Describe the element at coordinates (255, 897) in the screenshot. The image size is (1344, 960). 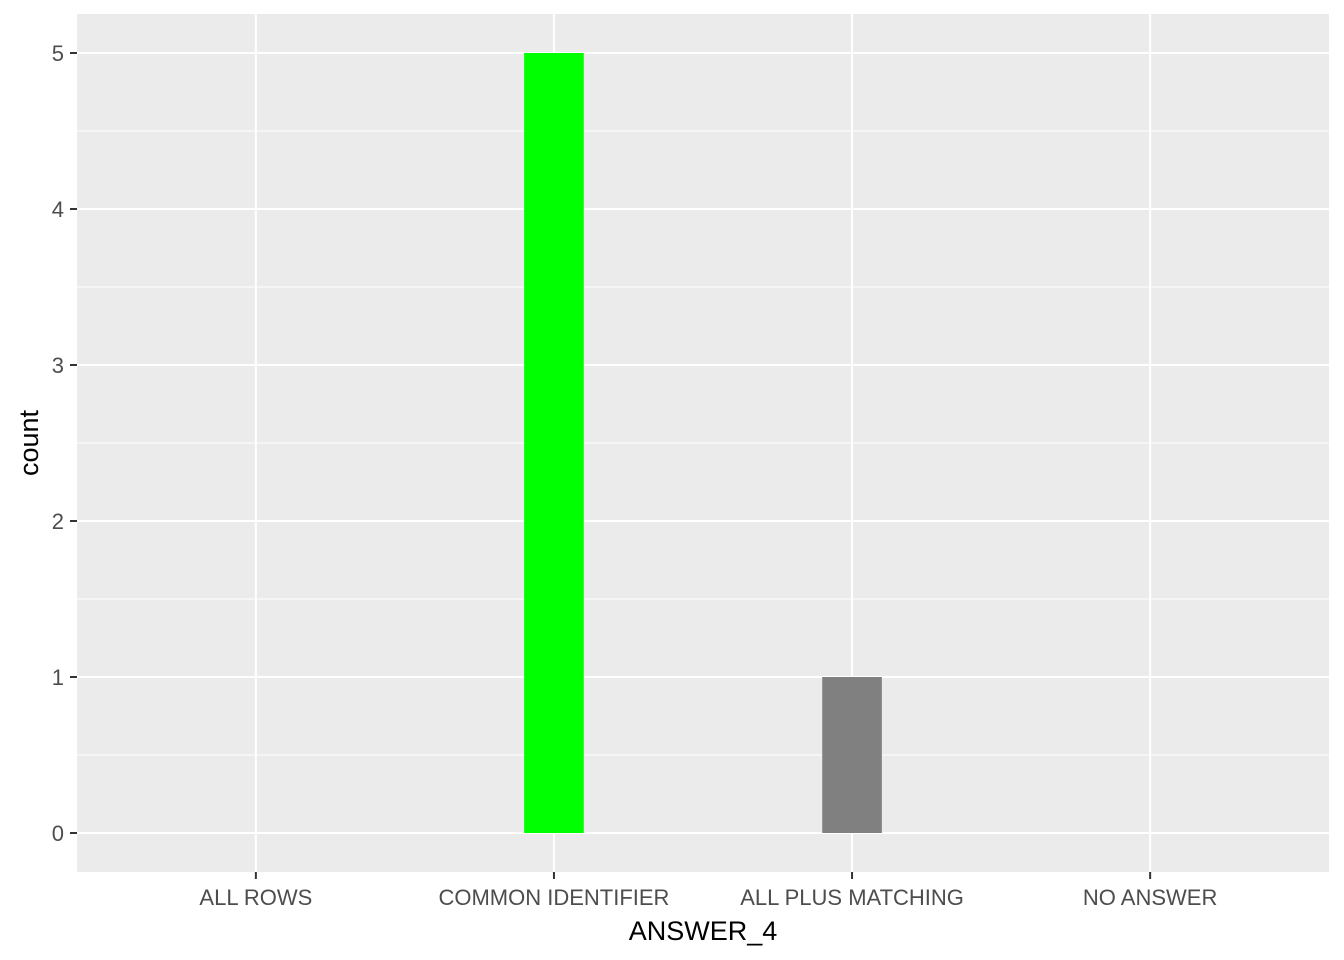
I see `x-tick-label: ALL ROWS` at that location.